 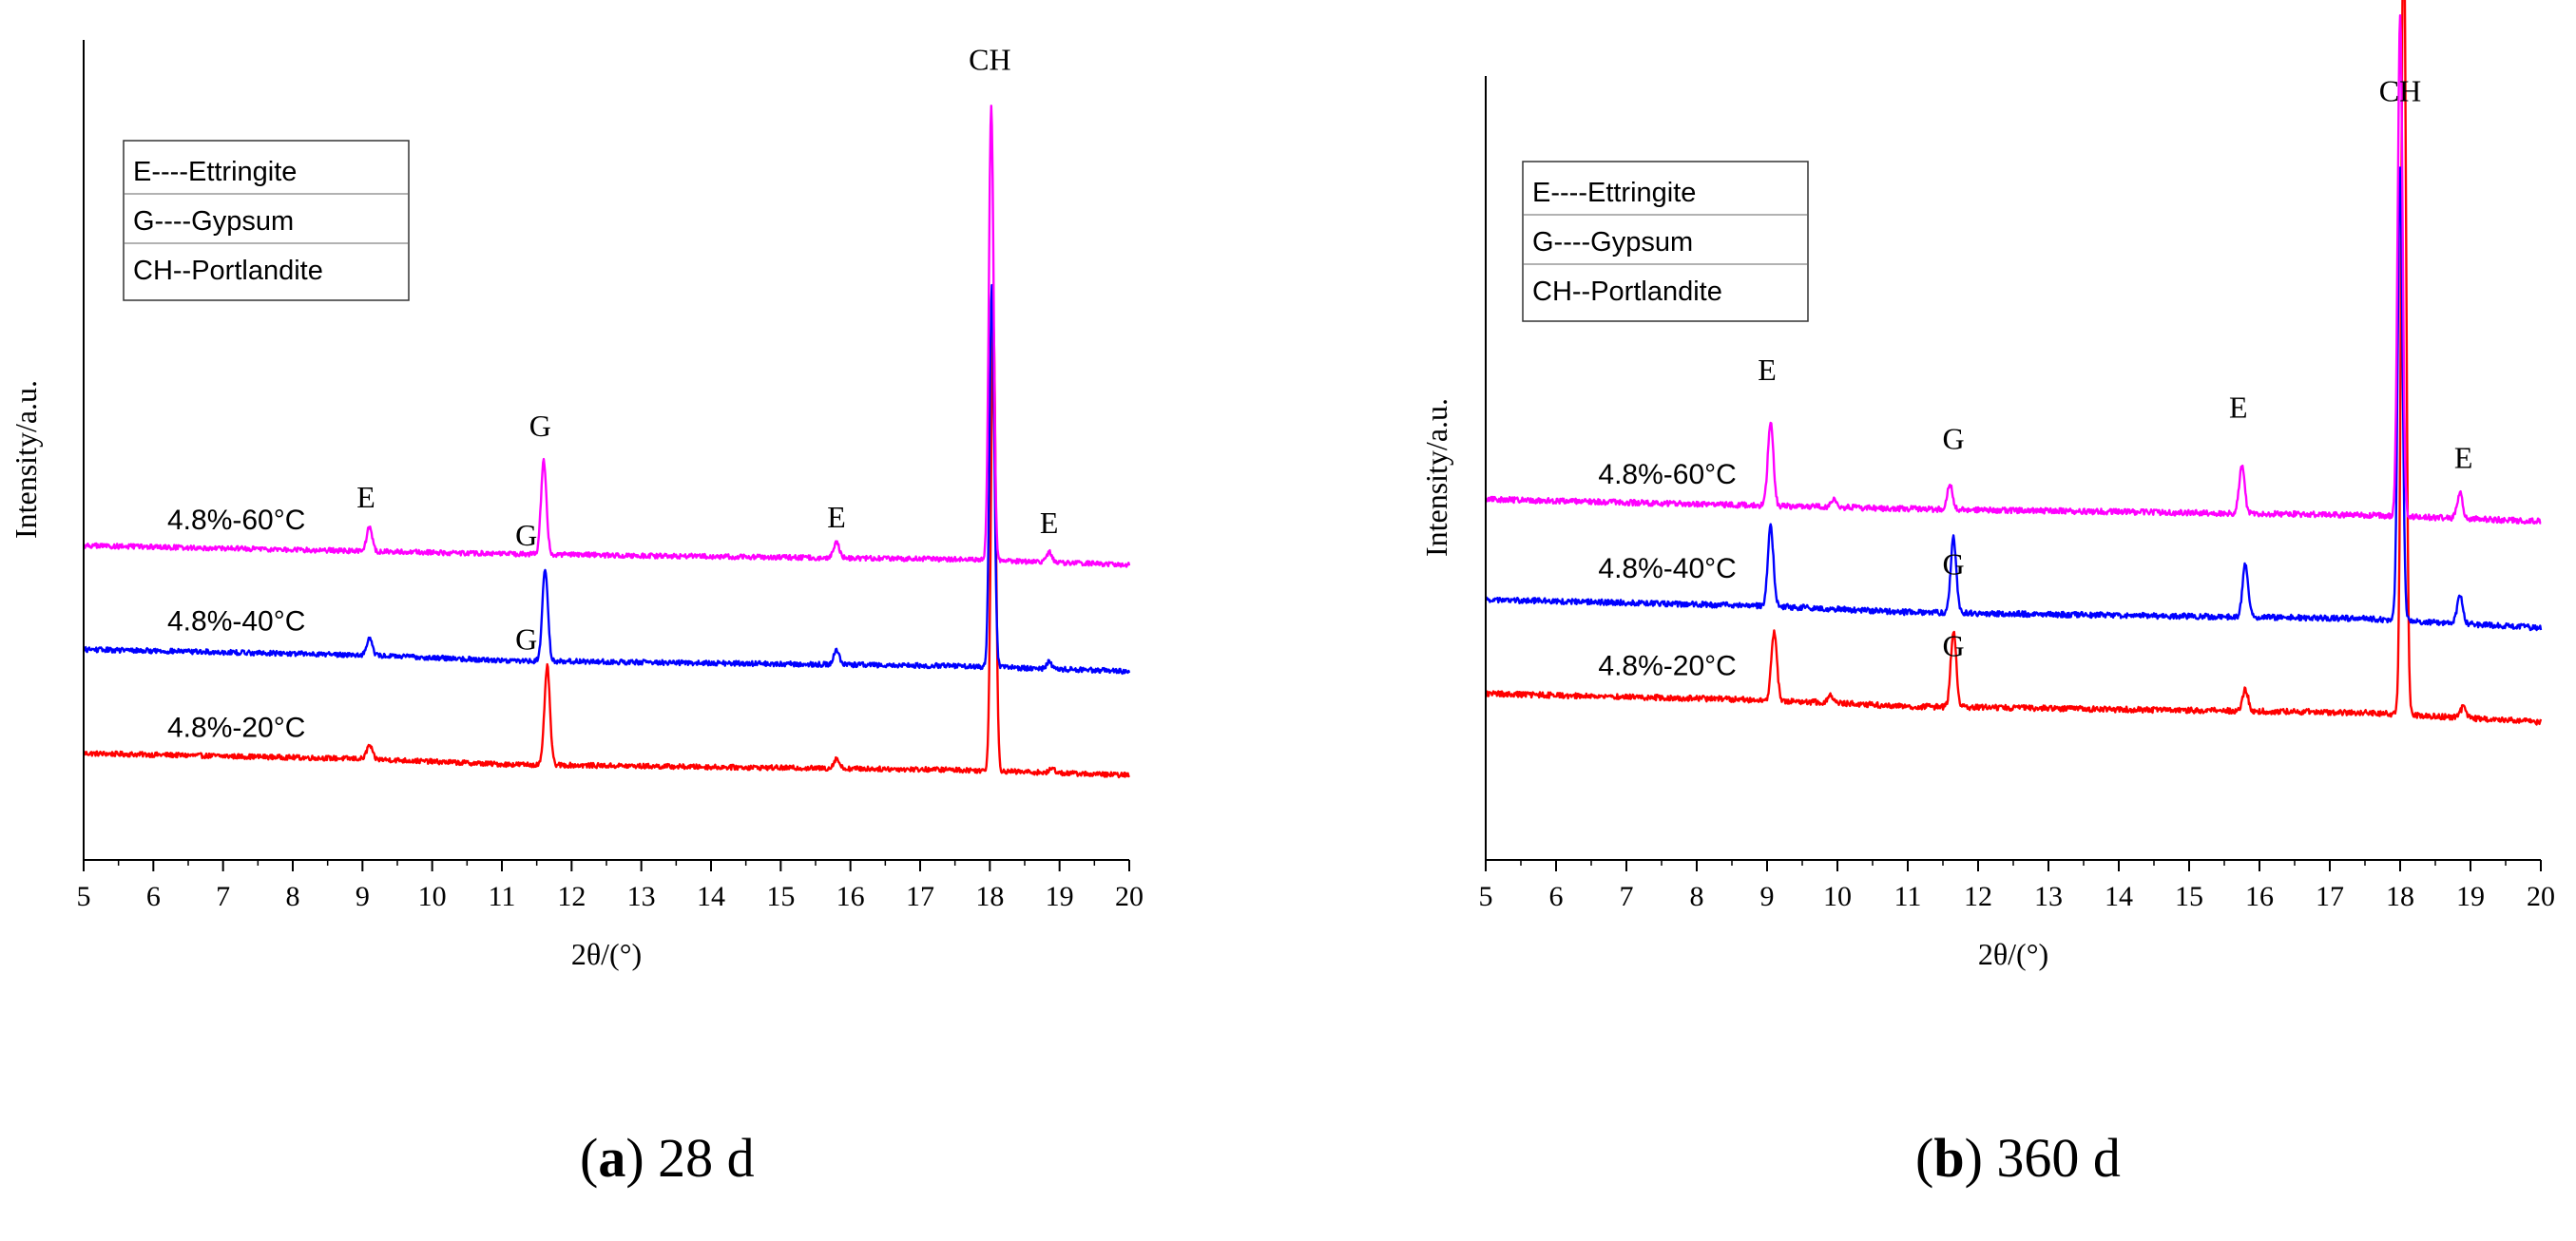 What do you see at coordinates (607, 479) in the screenshot?
I see `series-line-4.8%-40°C` at bounding box center [607, 479].